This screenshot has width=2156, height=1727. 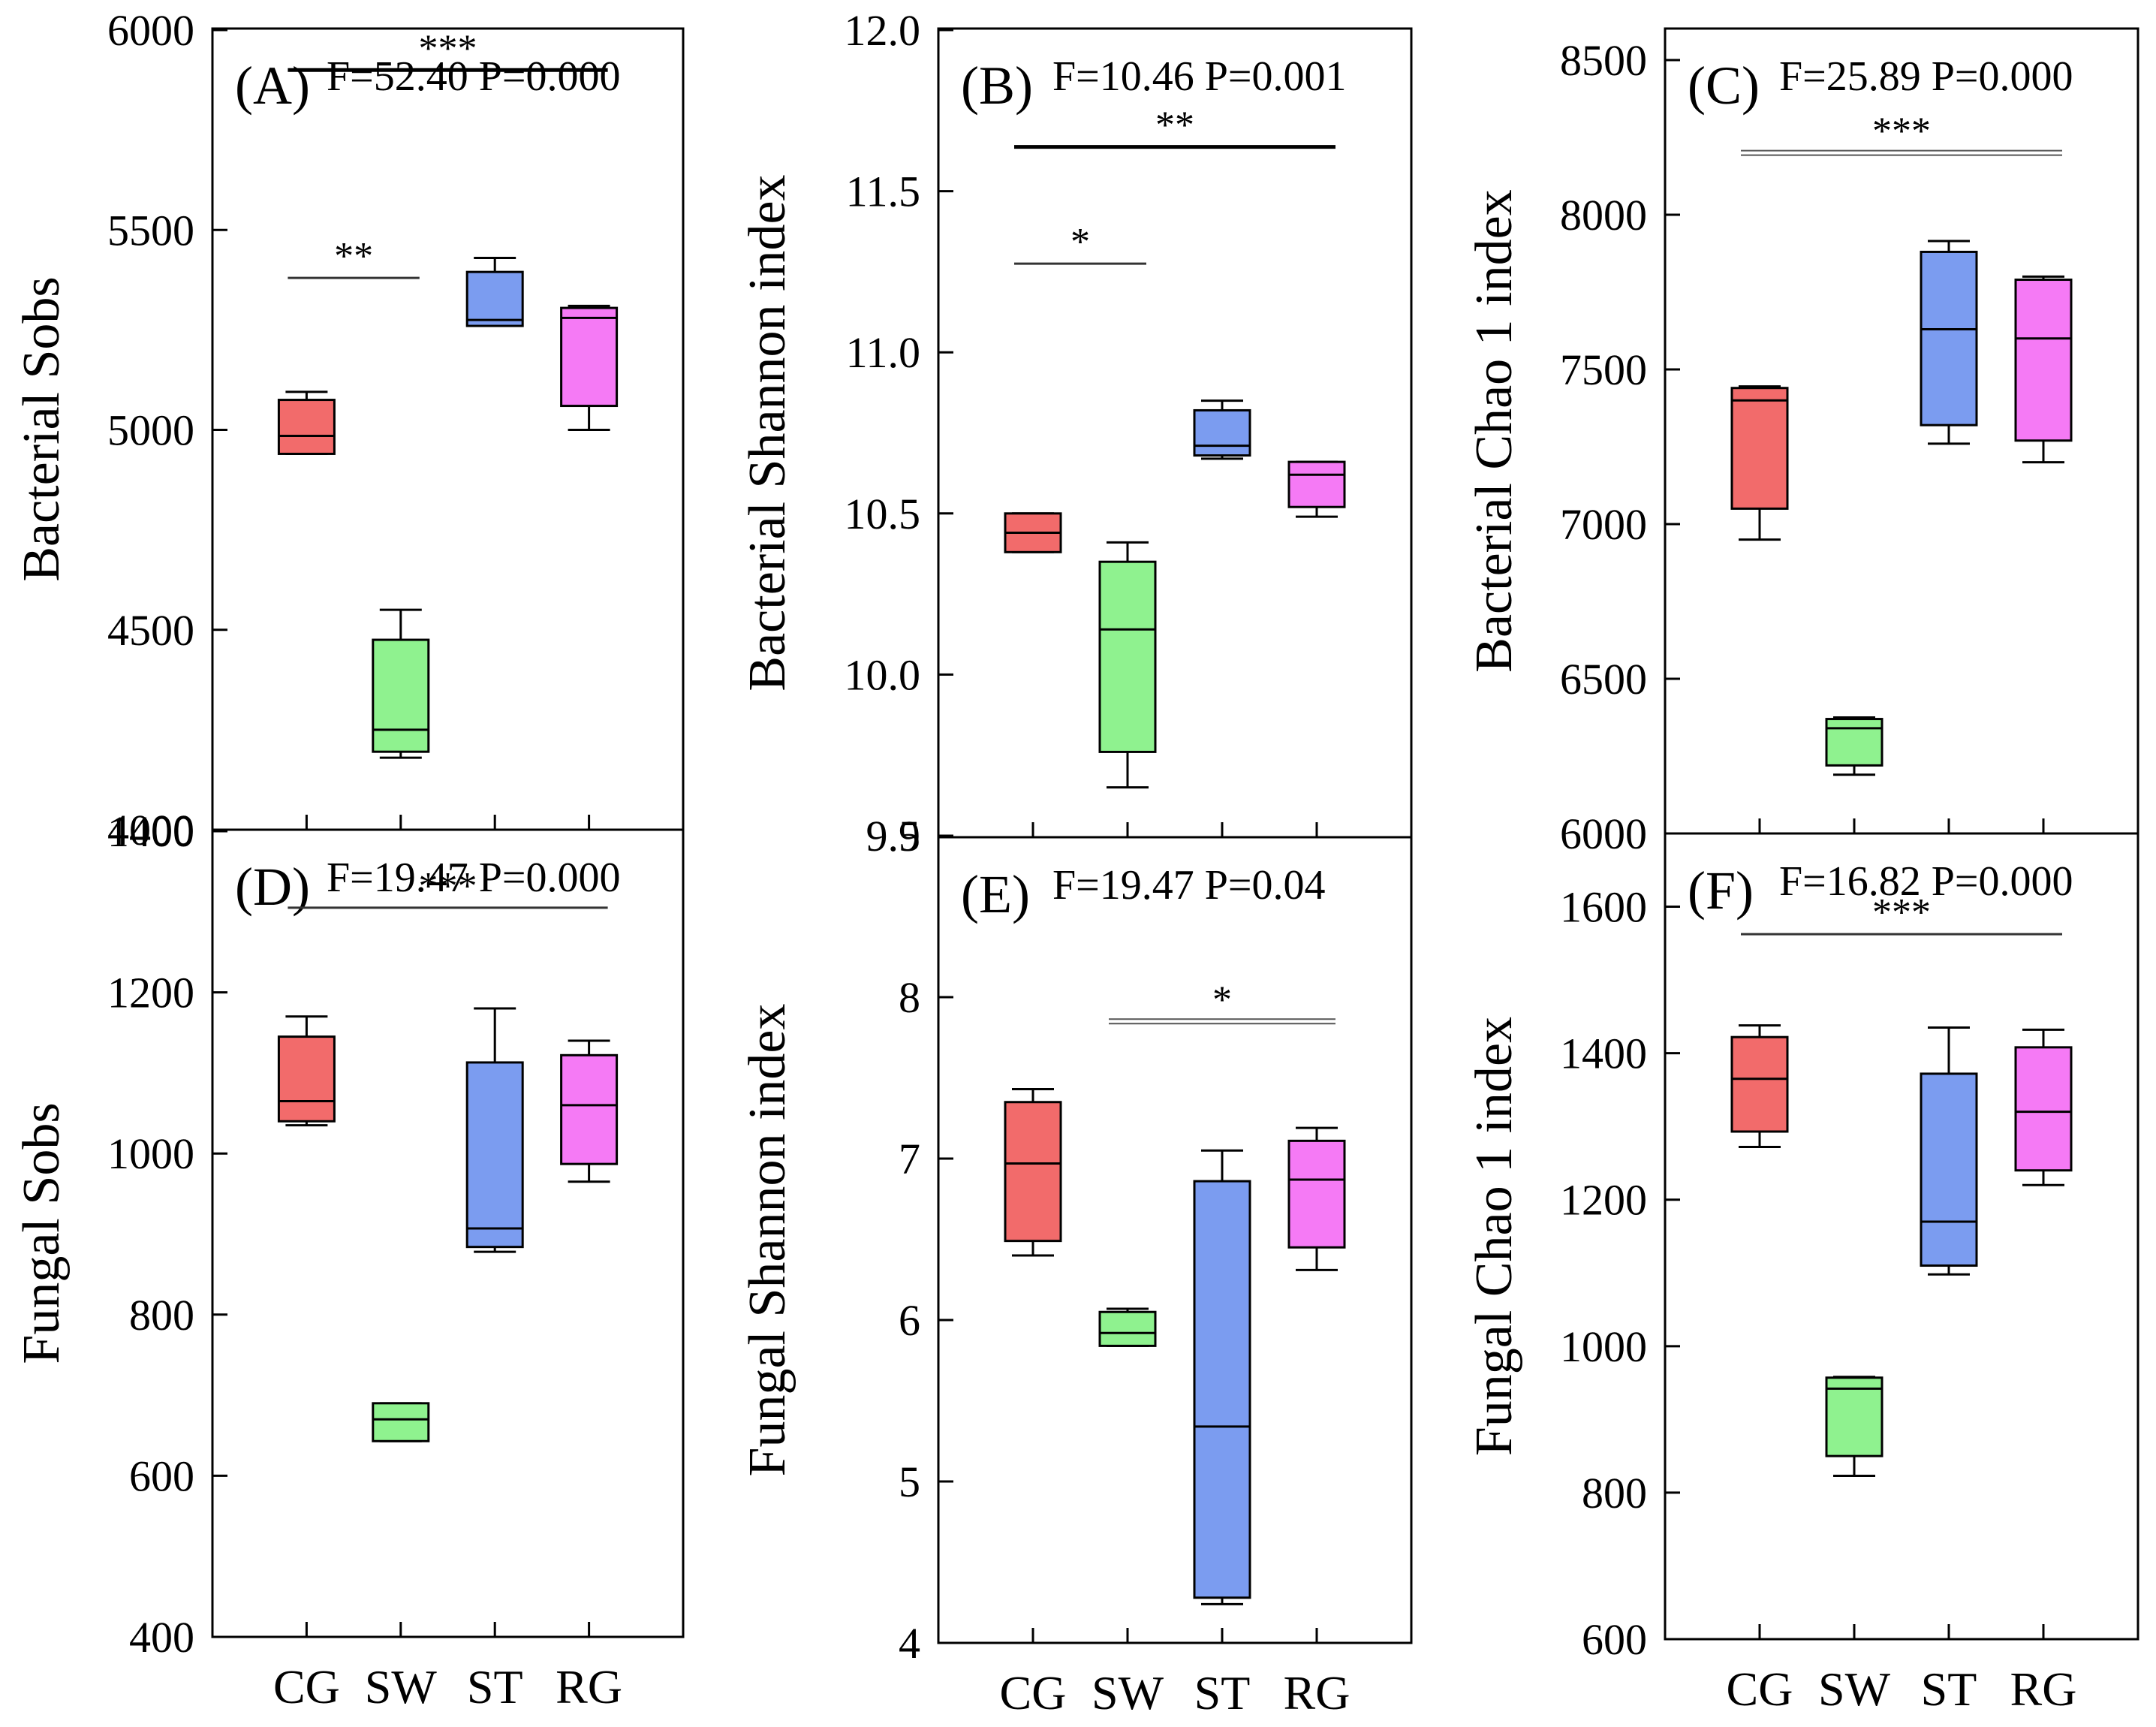 I want to click on significance-label: *, so click(x=1080, y=242).